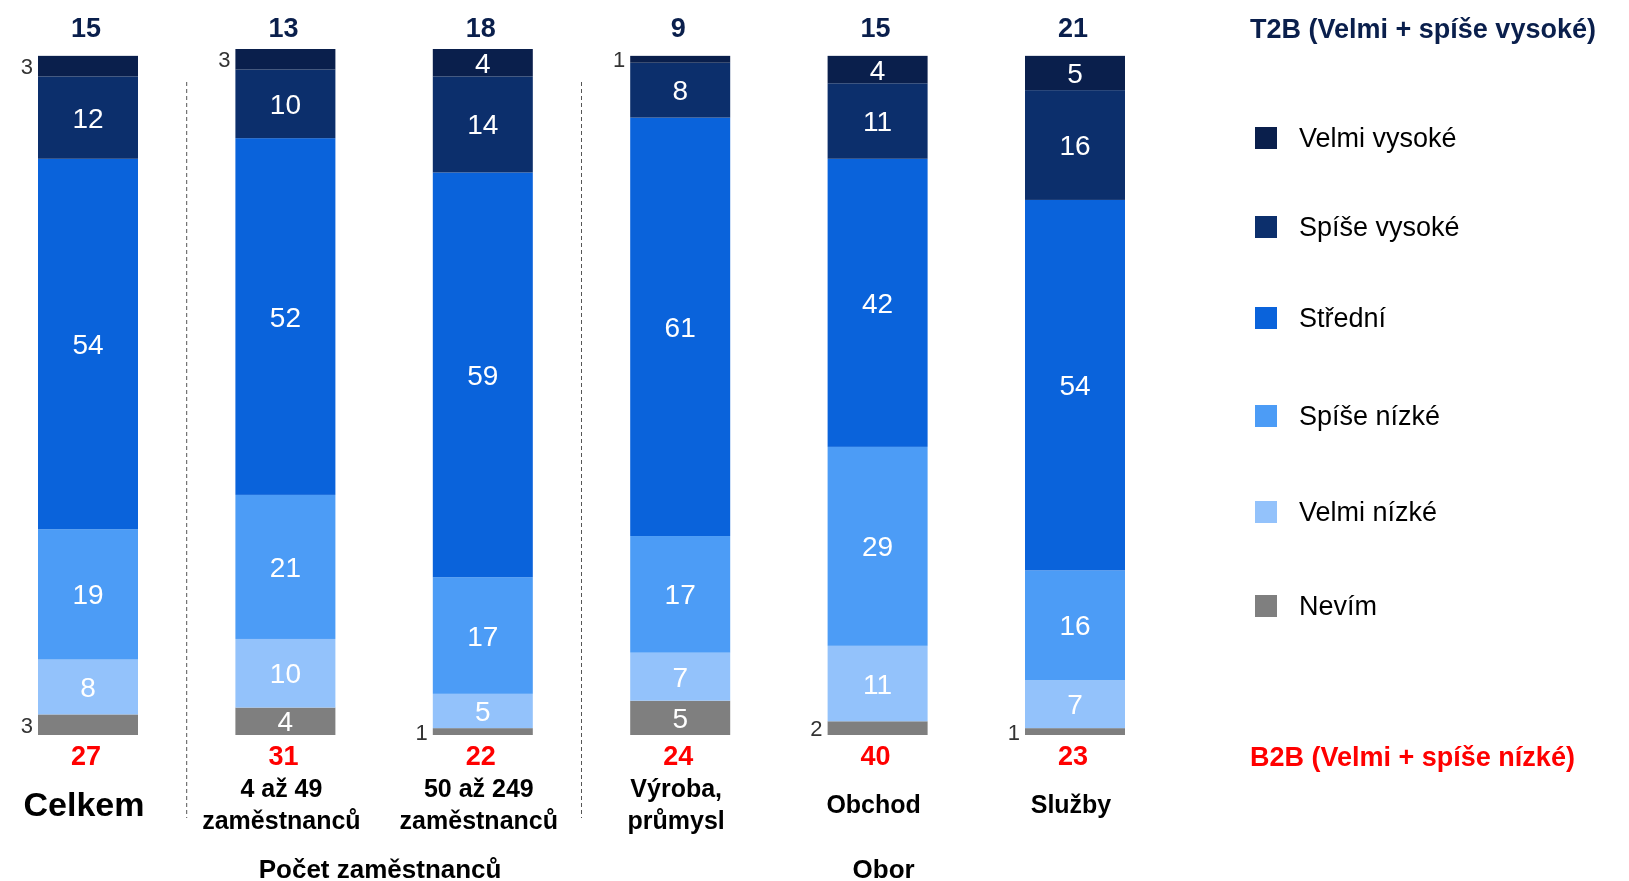 Image resolution: width=1629 pixels, height=881 pixels. I want to click on annotation: 40, so click(875, 756).